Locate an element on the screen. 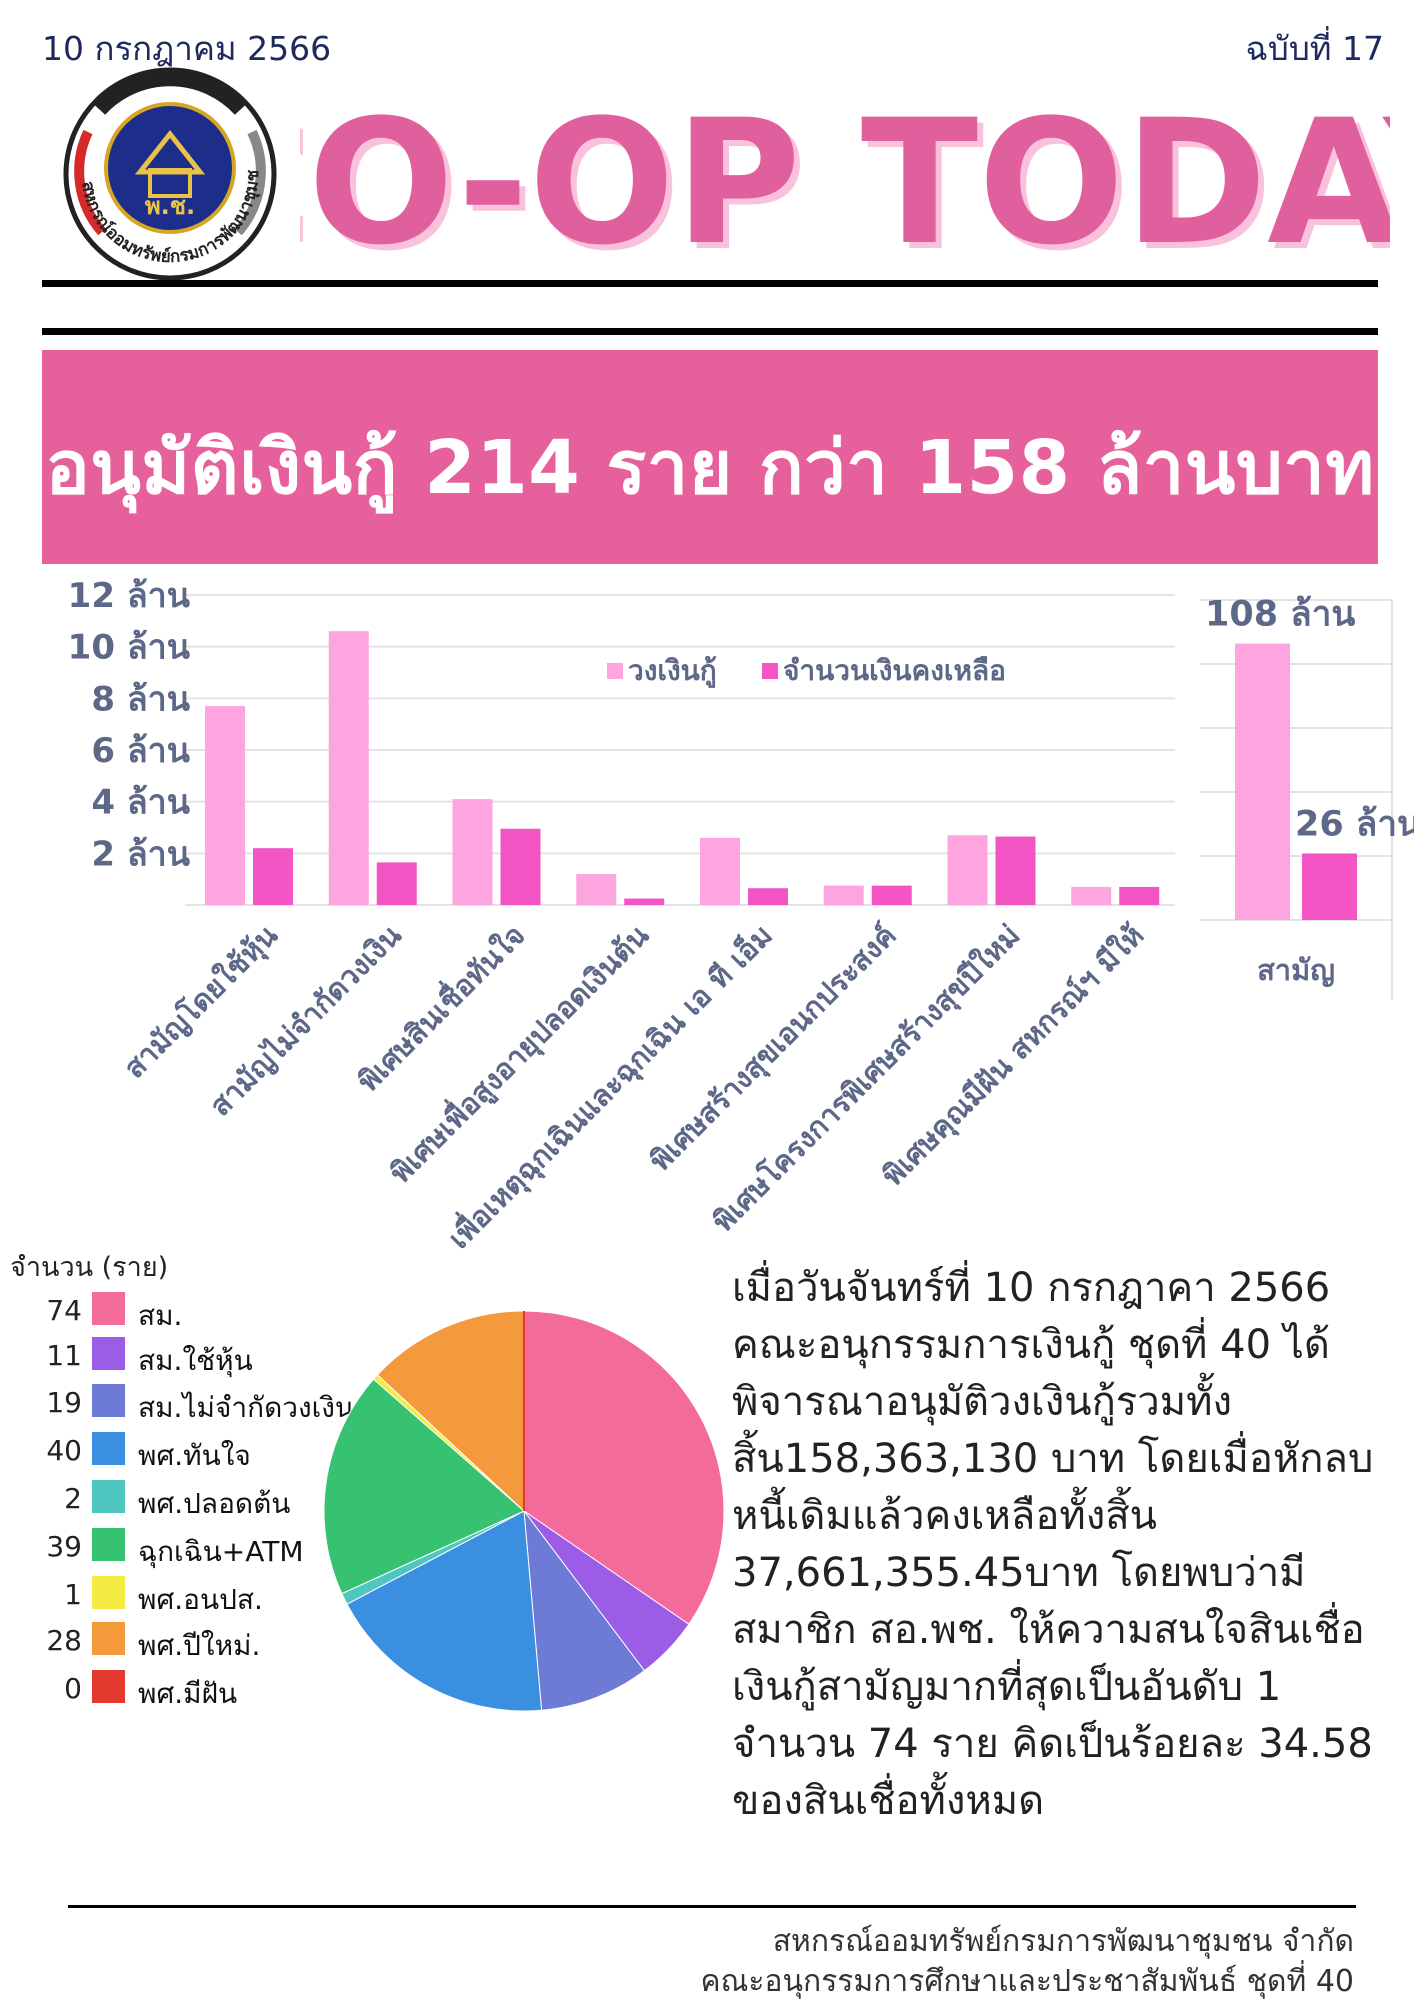  pie-legend-title: จำนวน (ราย) is located at coordinates (89, 1267).